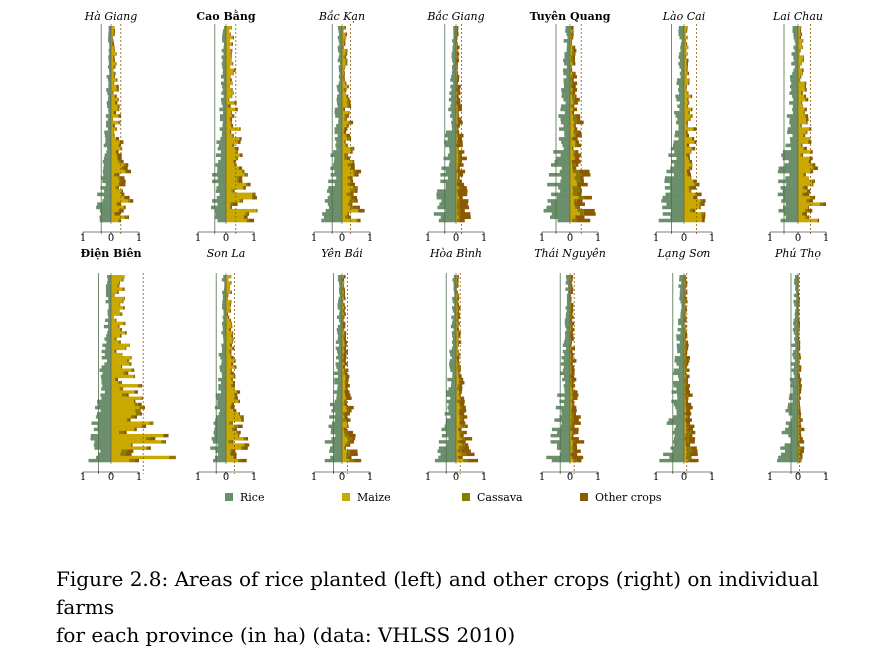 The height and width of the screenshot is (649, 873). I want to click on x-tick-label: 1, so click(198, 477).